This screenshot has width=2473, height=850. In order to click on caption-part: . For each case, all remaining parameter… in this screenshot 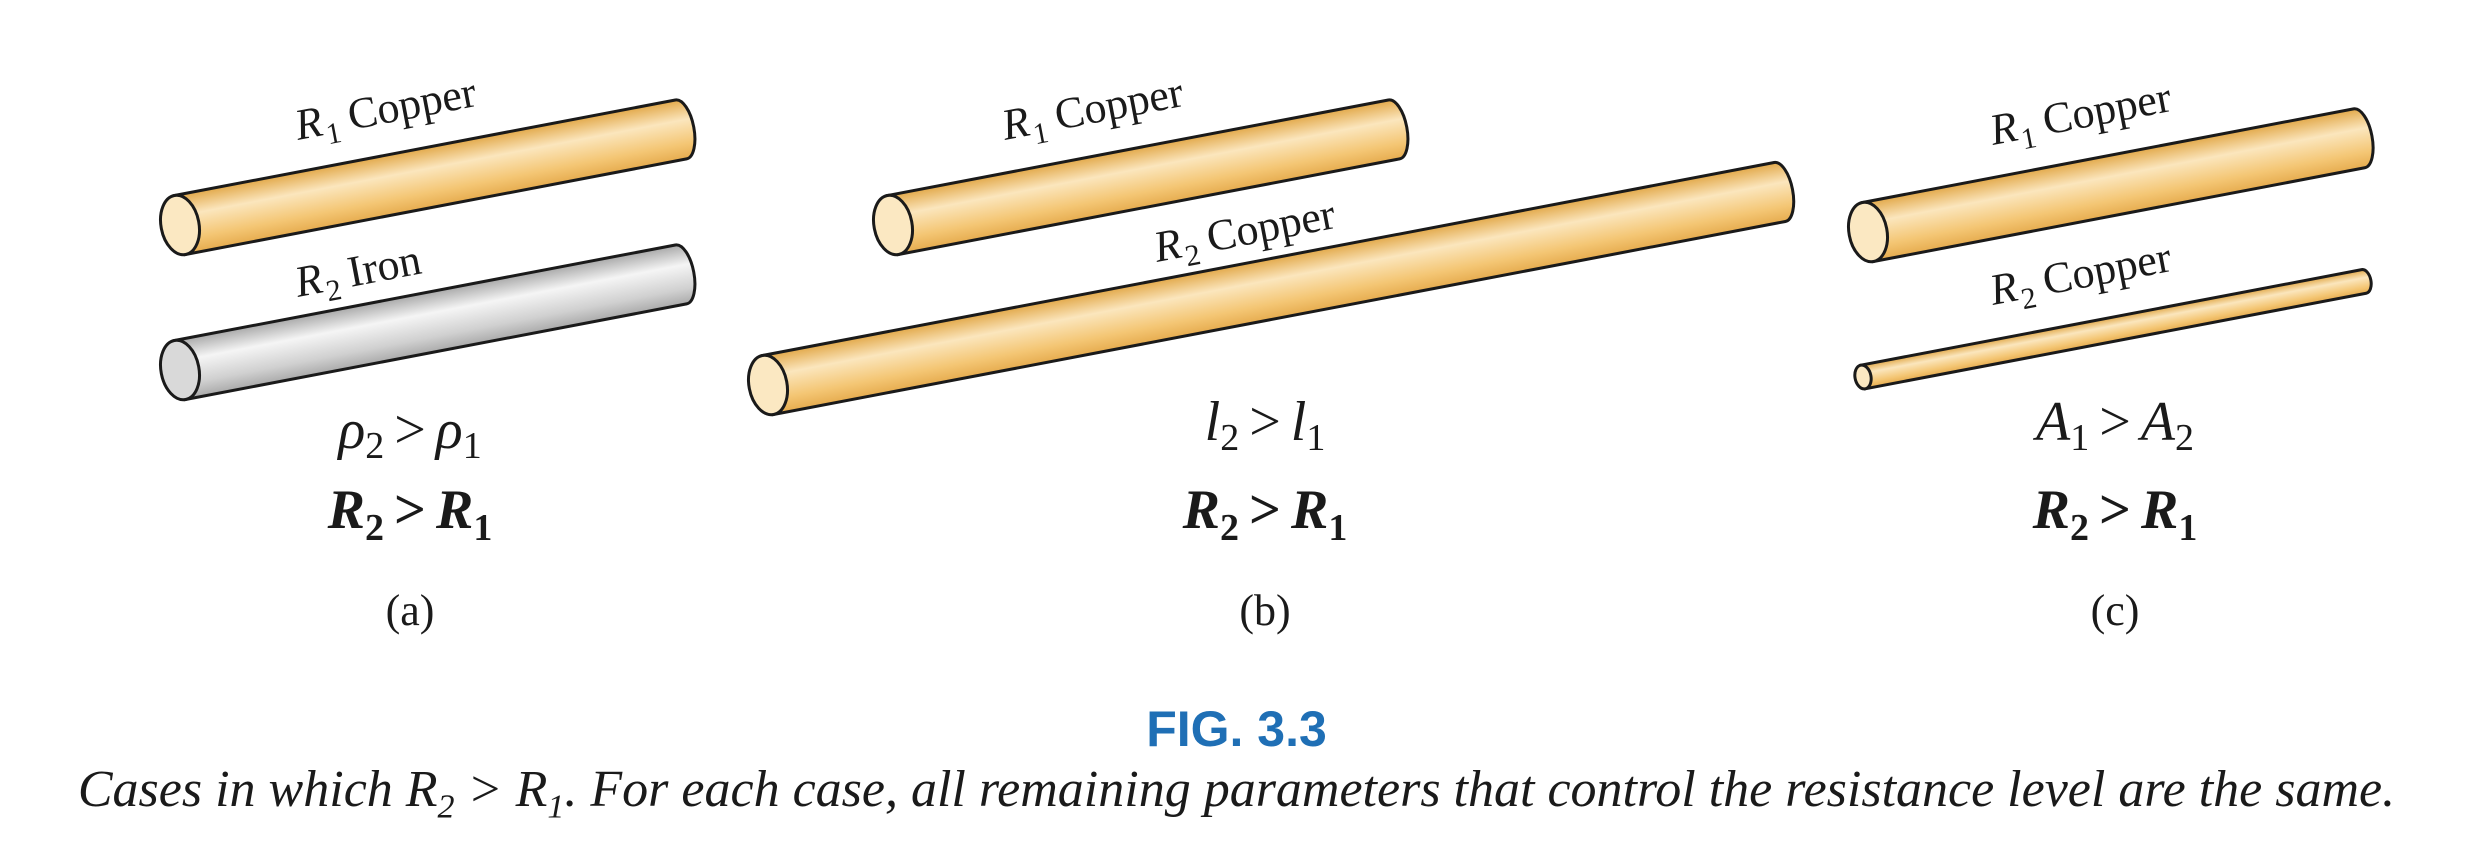, I will do `click(1480, 789)`.